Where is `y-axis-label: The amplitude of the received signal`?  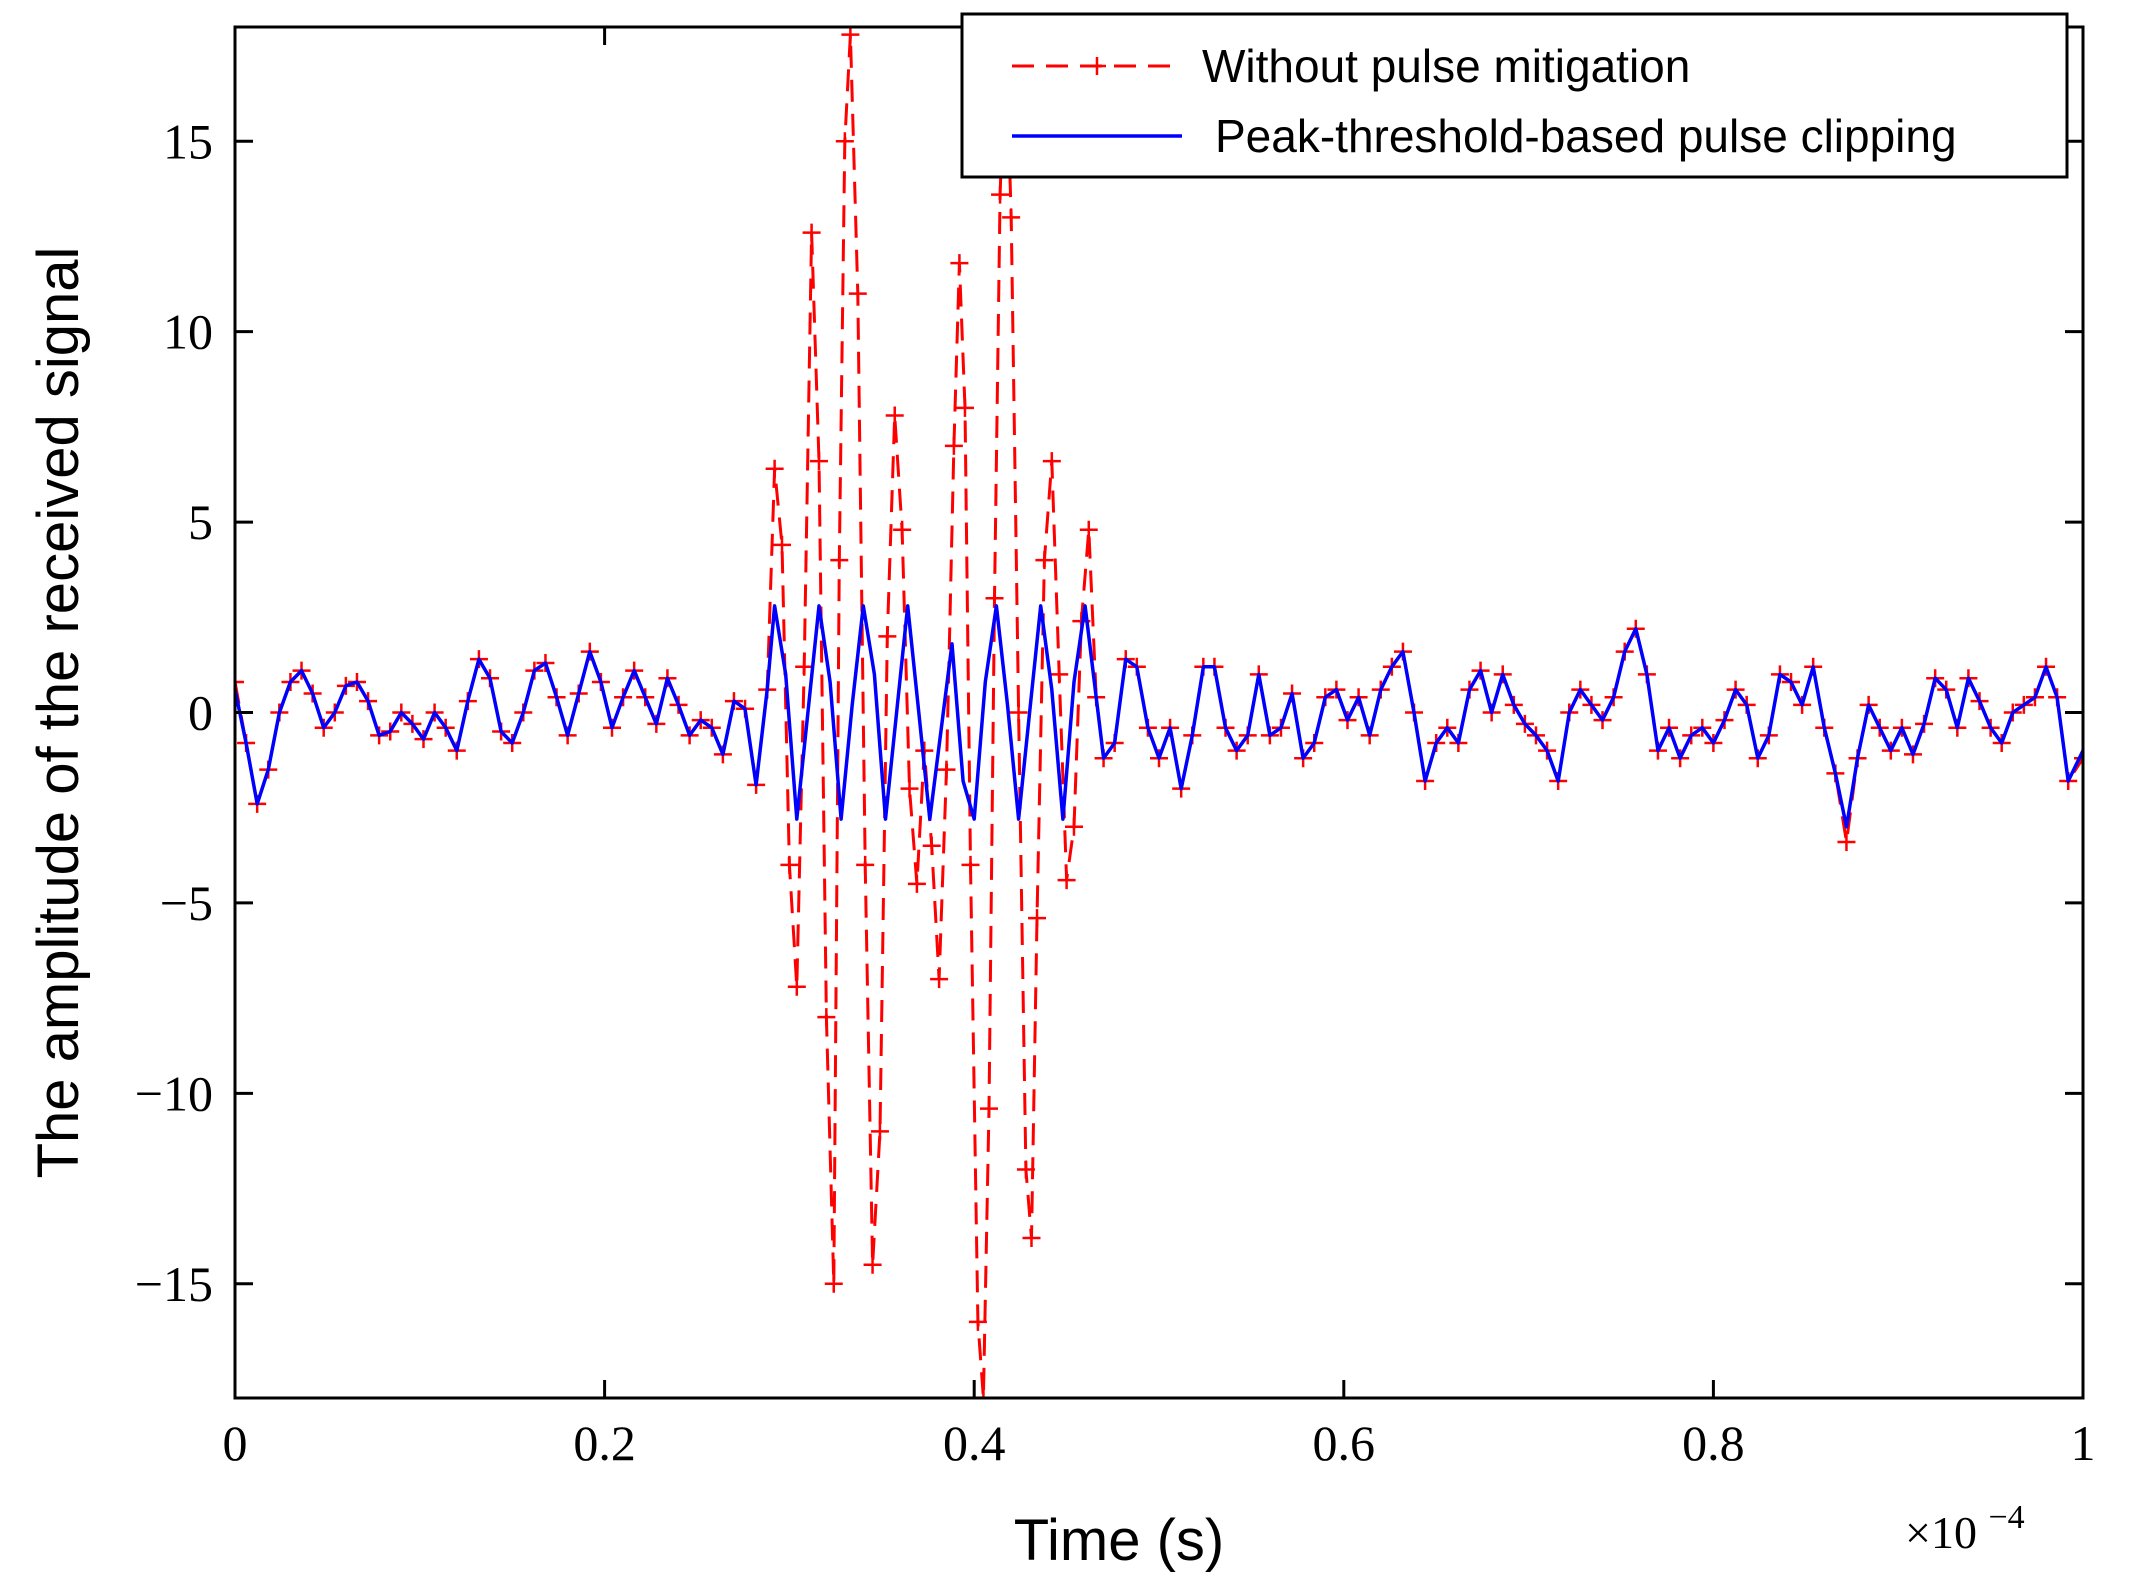 y-axis-label: The amplitude of the received signal is located at coordinates (58, 713).